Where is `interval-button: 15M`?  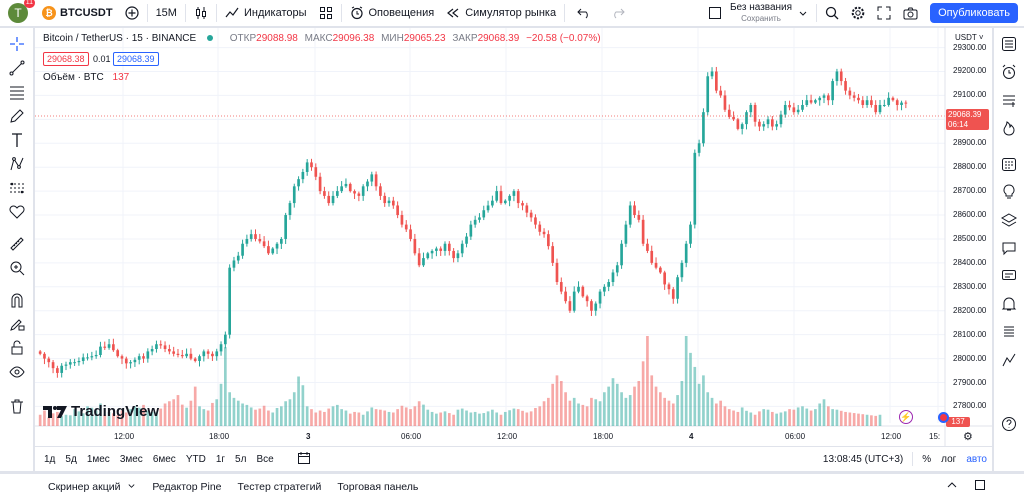
interval-button: 15M is located at coordinates (166, 13).